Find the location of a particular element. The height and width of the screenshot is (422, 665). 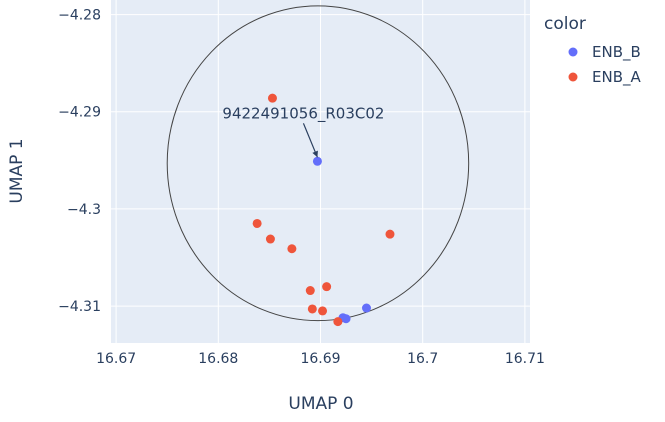

x-tick-label: 16.68 is located at coordinates (218, 359).